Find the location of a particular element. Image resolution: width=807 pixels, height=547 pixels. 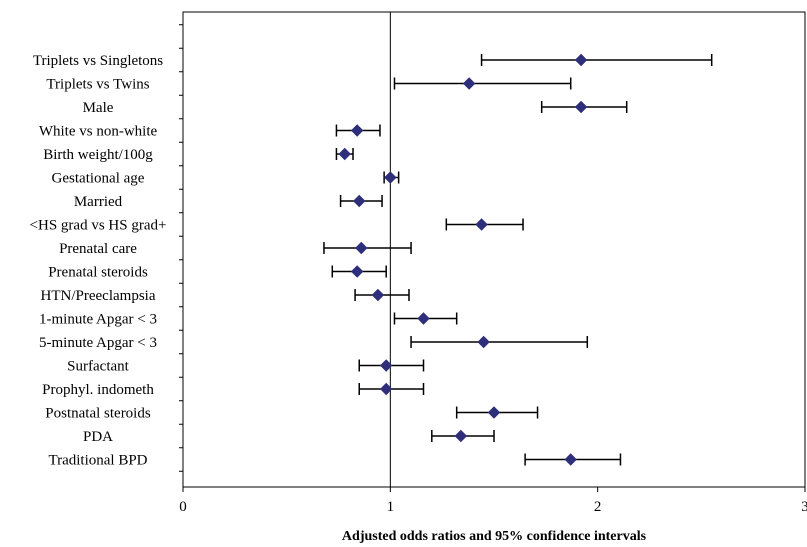

category-label: 5-minute Apgar < 3 is located at coordinates (98, 343).